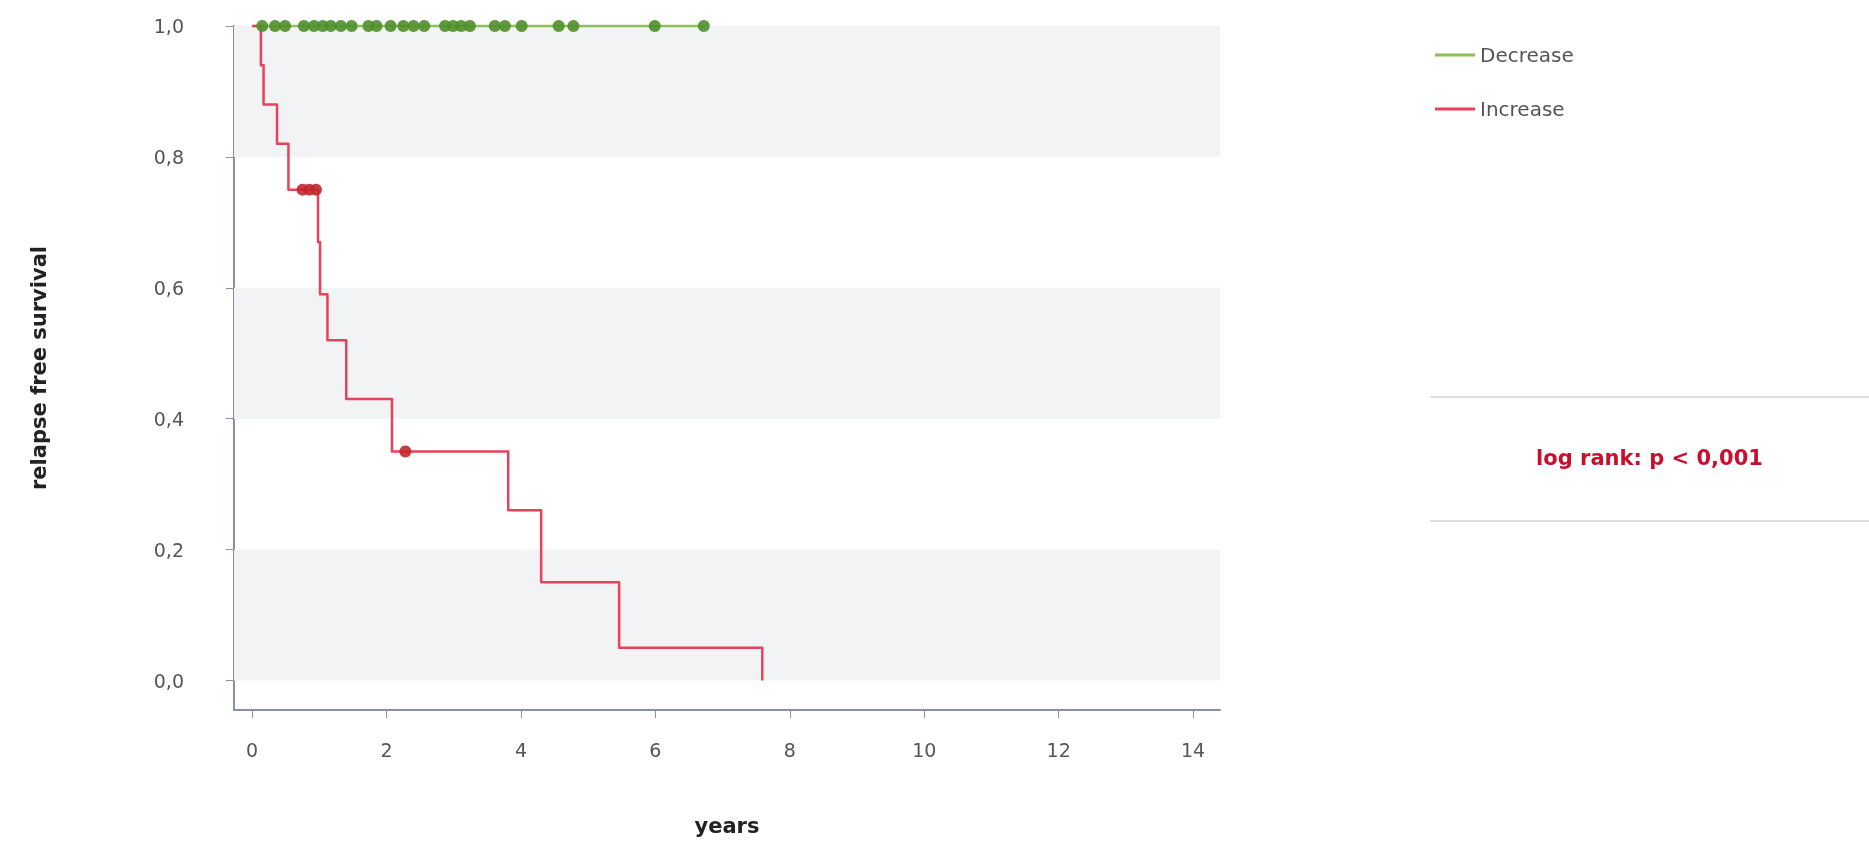 This screenshot has height=845, width=1869. Describe the element at coordinates (168, 549) in the screenshot. I see `y-tick-label: 0,2` at that location.